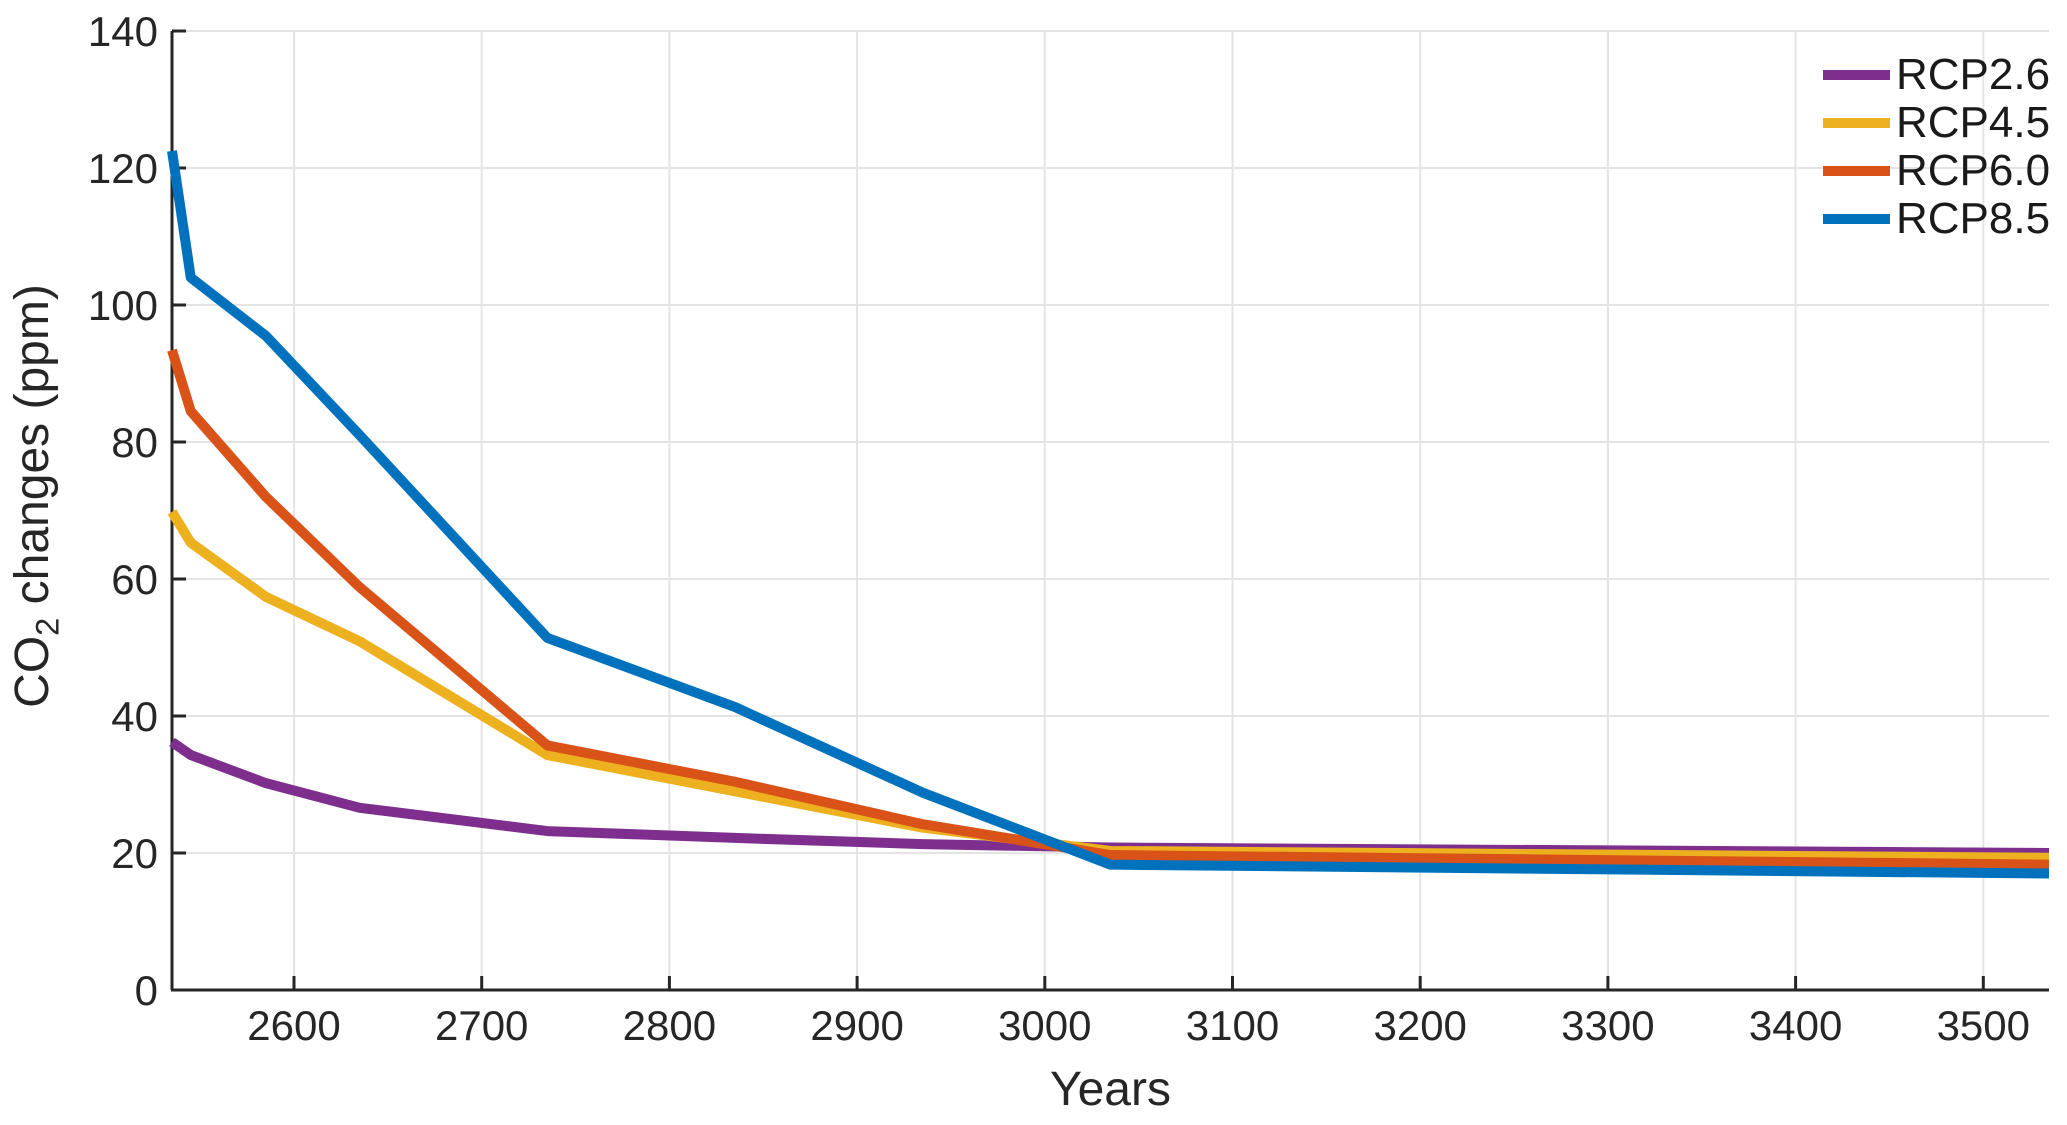 The width and height of the screenshot is (2067, 1125). I want to click on legend: RCP2.6 RCP4.5 RCP6.0 RCP8.5, so click(1937, 146).